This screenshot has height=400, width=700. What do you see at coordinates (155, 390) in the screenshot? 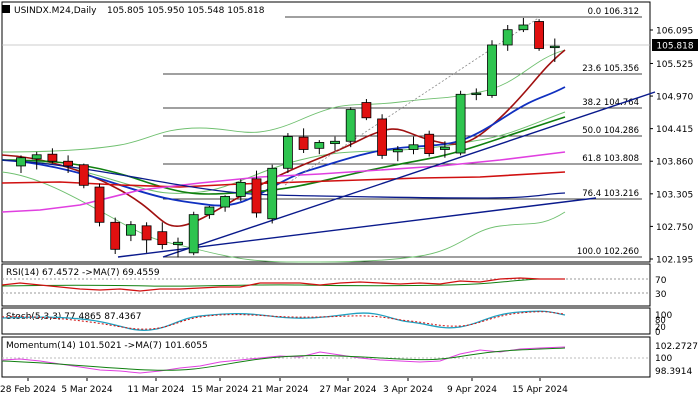
I see `date-label: 11 Mar 2024` at bounding box center [155, 390].